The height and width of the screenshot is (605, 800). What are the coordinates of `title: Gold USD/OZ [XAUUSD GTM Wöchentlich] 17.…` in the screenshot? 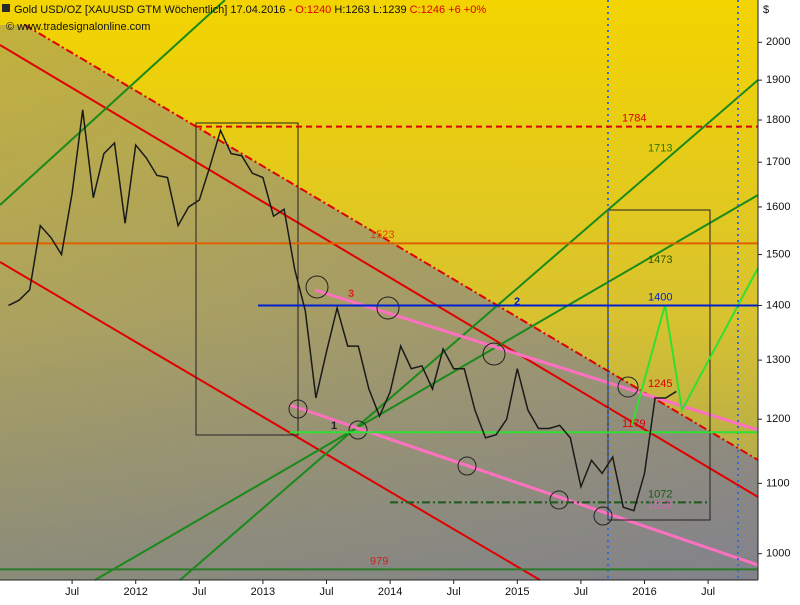 It's located at (244, 18).